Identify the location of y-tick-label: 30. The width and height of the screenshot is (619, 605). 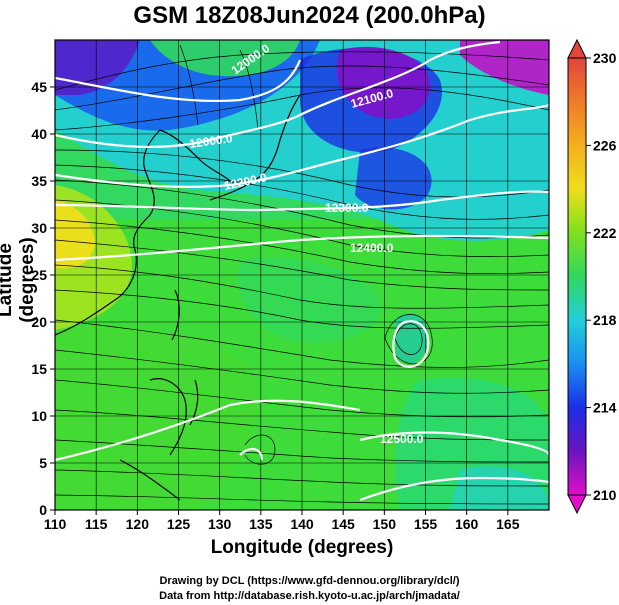
(39, 228).